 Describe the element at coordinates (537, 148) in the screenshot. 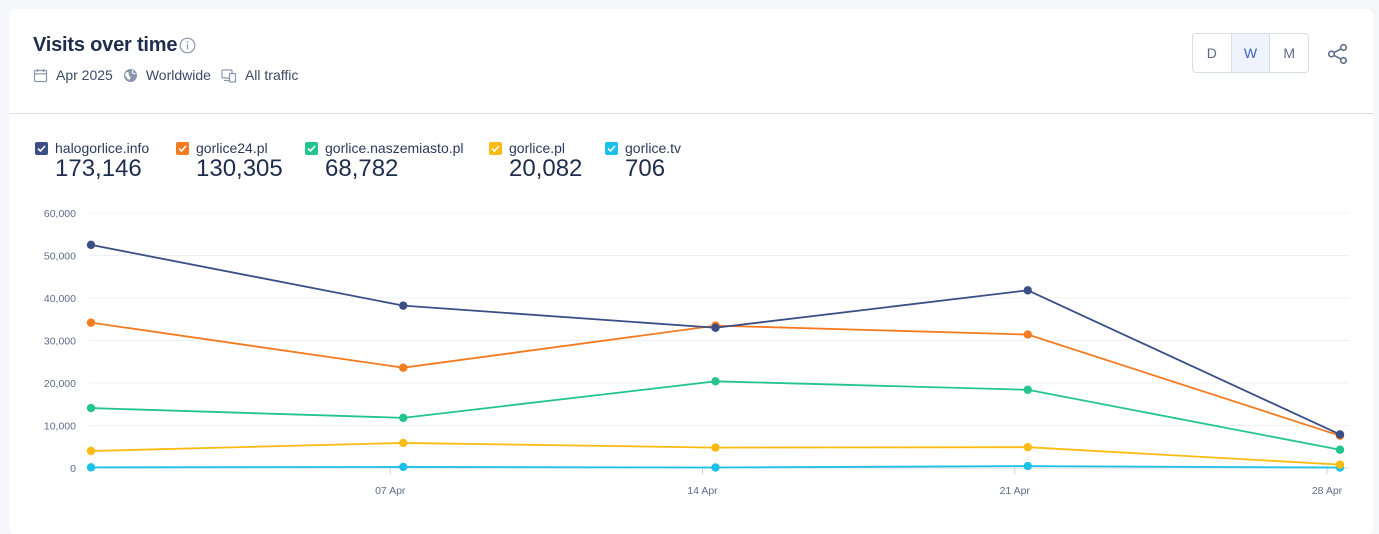

I see `legend-site-name: gorlice.pl` at that location.